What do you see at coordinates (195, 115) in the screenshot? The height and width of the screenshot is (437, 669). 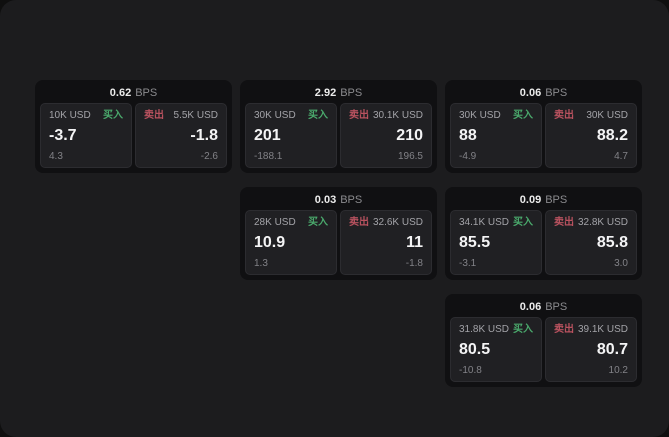 I see `sell-amount: 5.5K USD` at bounding box center [195, 115].